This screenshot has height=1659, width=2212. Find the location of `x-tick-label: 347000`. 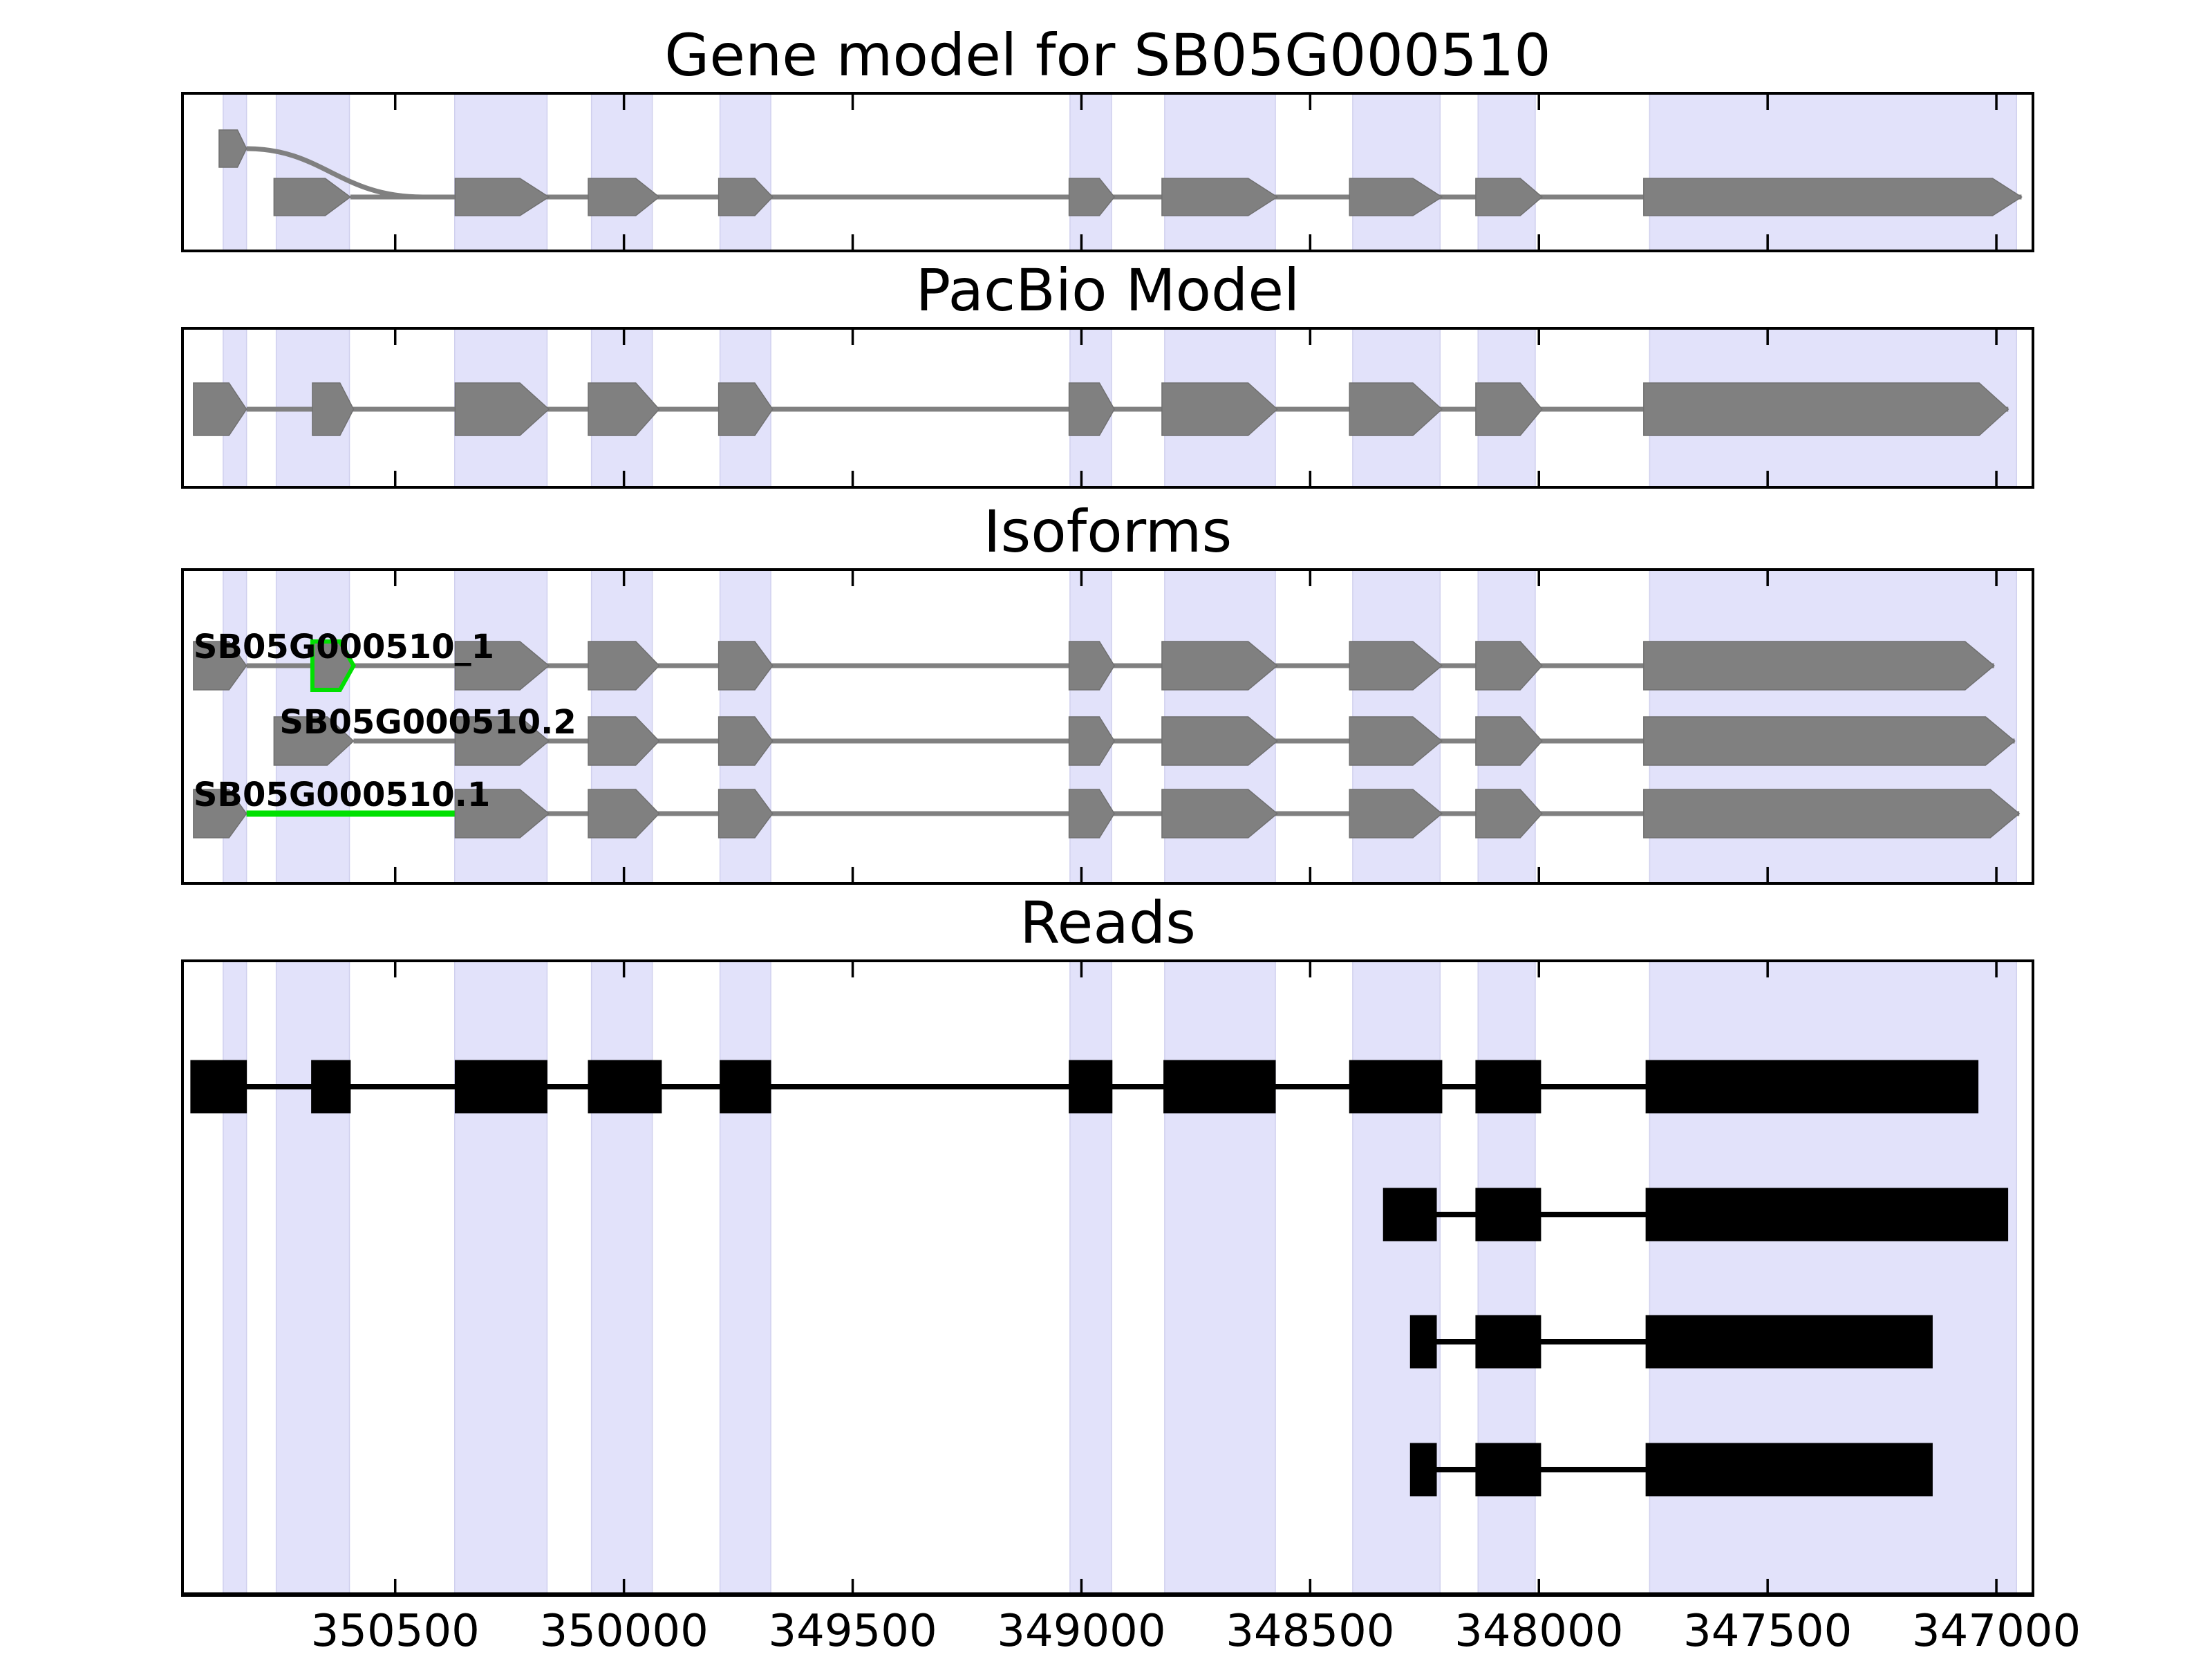

x-tick-label: 347000 is located at coordinates (1996, 1632).